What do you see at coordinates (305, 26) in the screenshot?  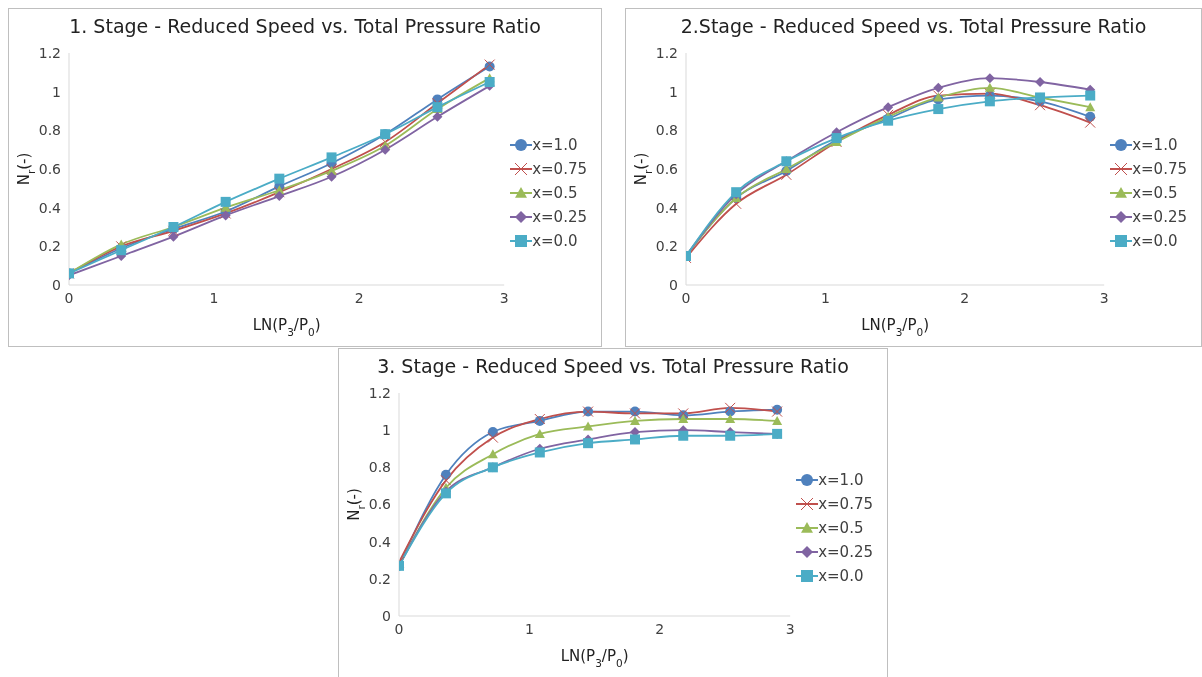 I see `chart-title: 1. Stage - Reduced Speed vs. Total Pressure Ratio` at bounding box center [305, 26].